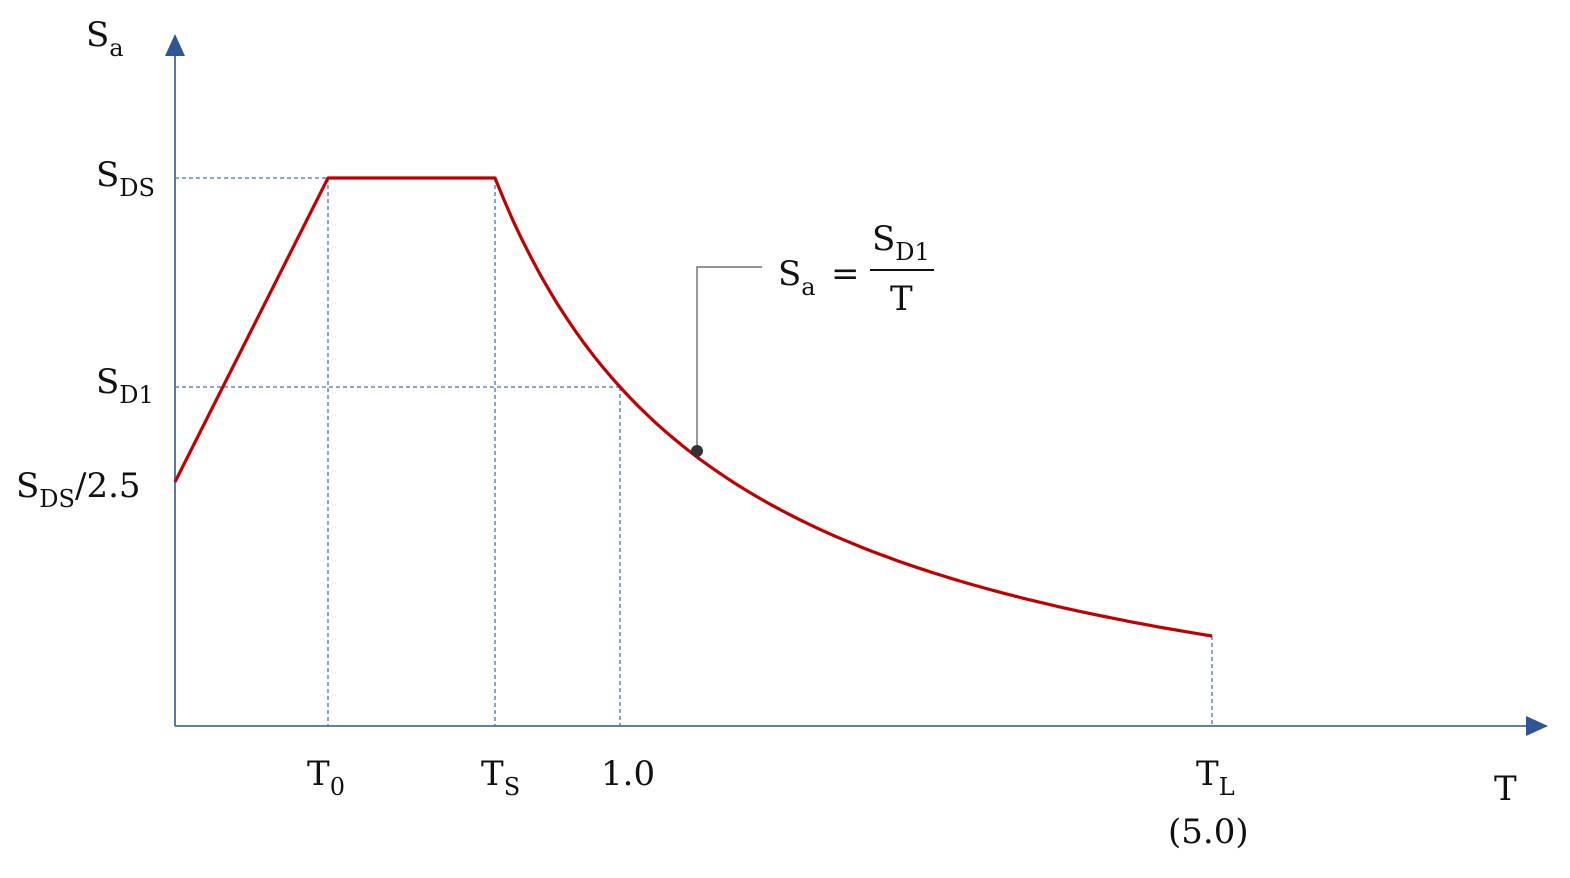  Describe the element at coordinates (326, 777) in the screenshot. I see `x-tick-label-t0: T0` at that location.